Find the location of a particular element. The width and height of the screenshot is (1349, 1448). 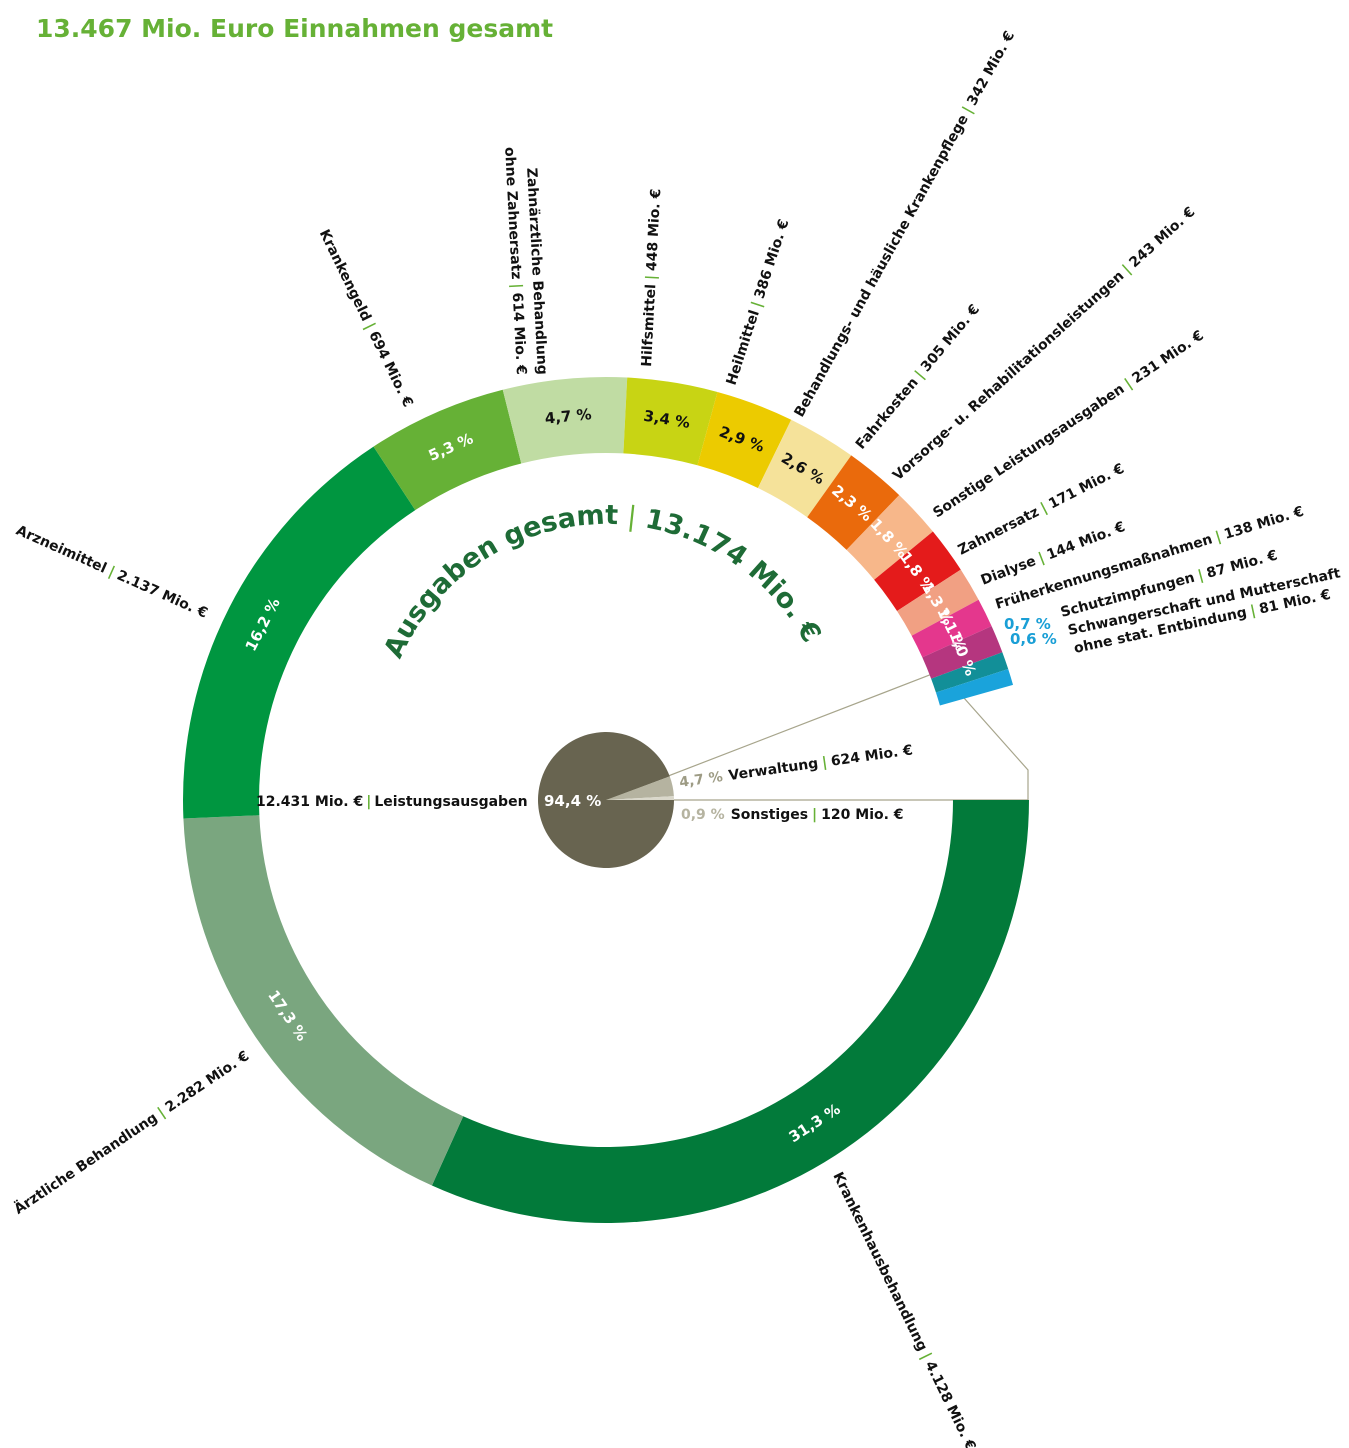

ring-slice-arztliche-behandlung is located at coordinates (323, 1000).